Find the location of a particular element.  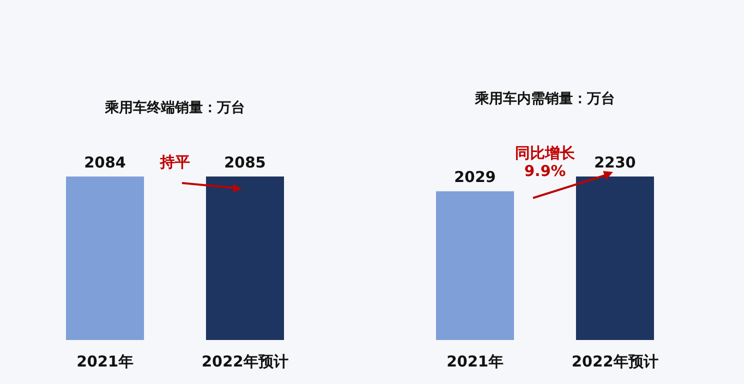

chart-title: 乘用车终端销量：万台 is located at coordinates (174, 107).